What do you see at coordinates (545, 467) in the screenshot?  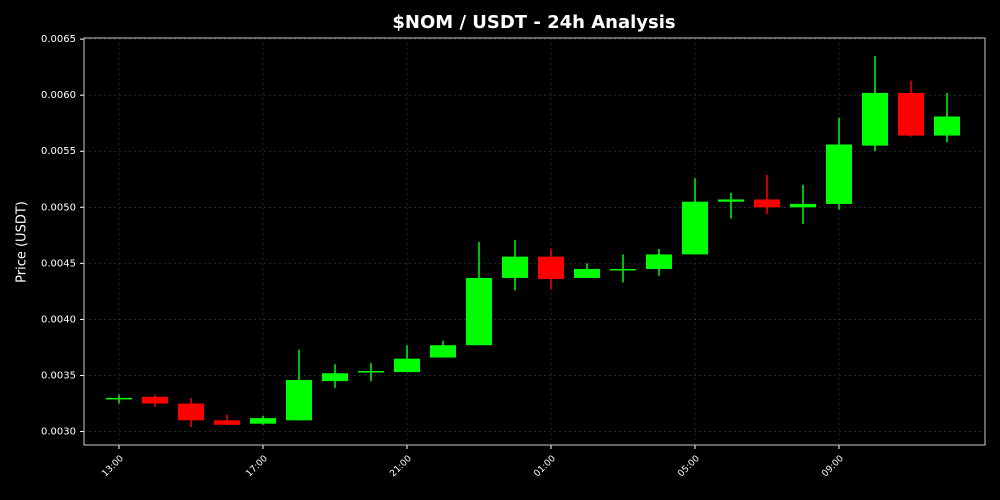 I see `x-tick-label: 01:00` at bounding box center [545, 467].